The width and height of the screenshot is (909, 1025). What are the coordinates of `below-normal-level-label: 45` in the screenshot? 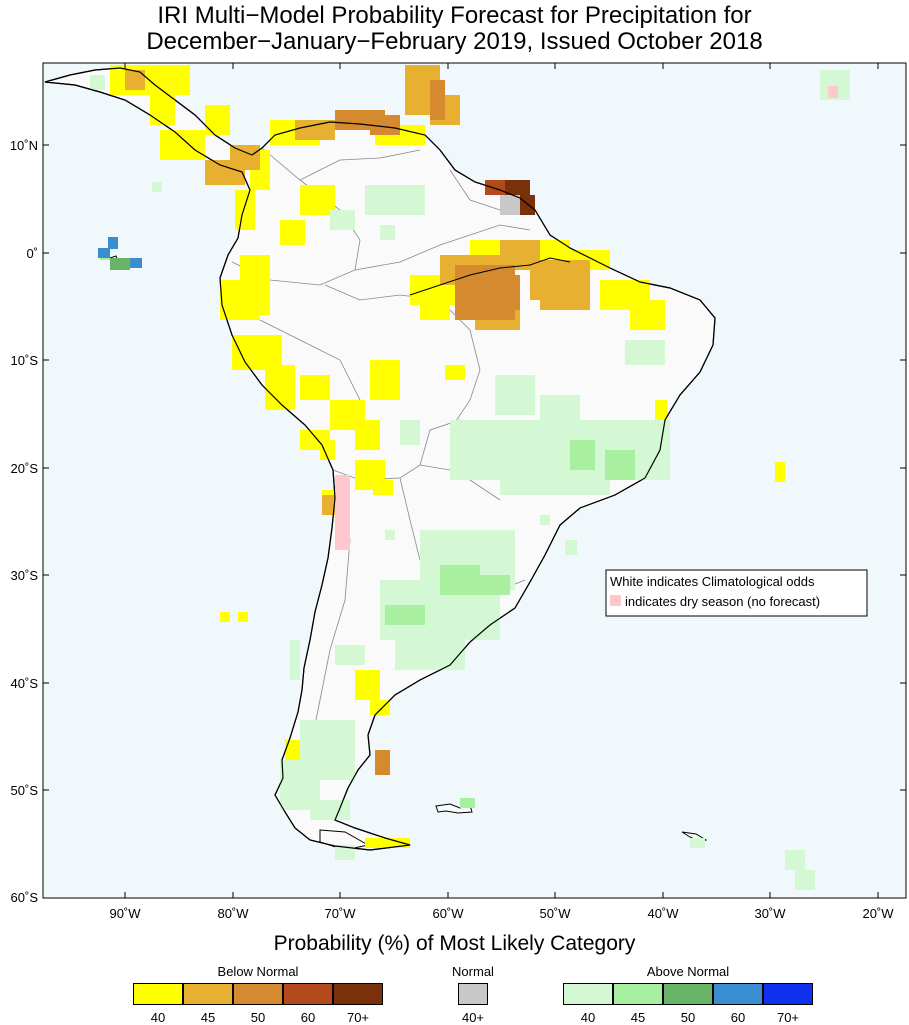 It's located at (208, 1017).